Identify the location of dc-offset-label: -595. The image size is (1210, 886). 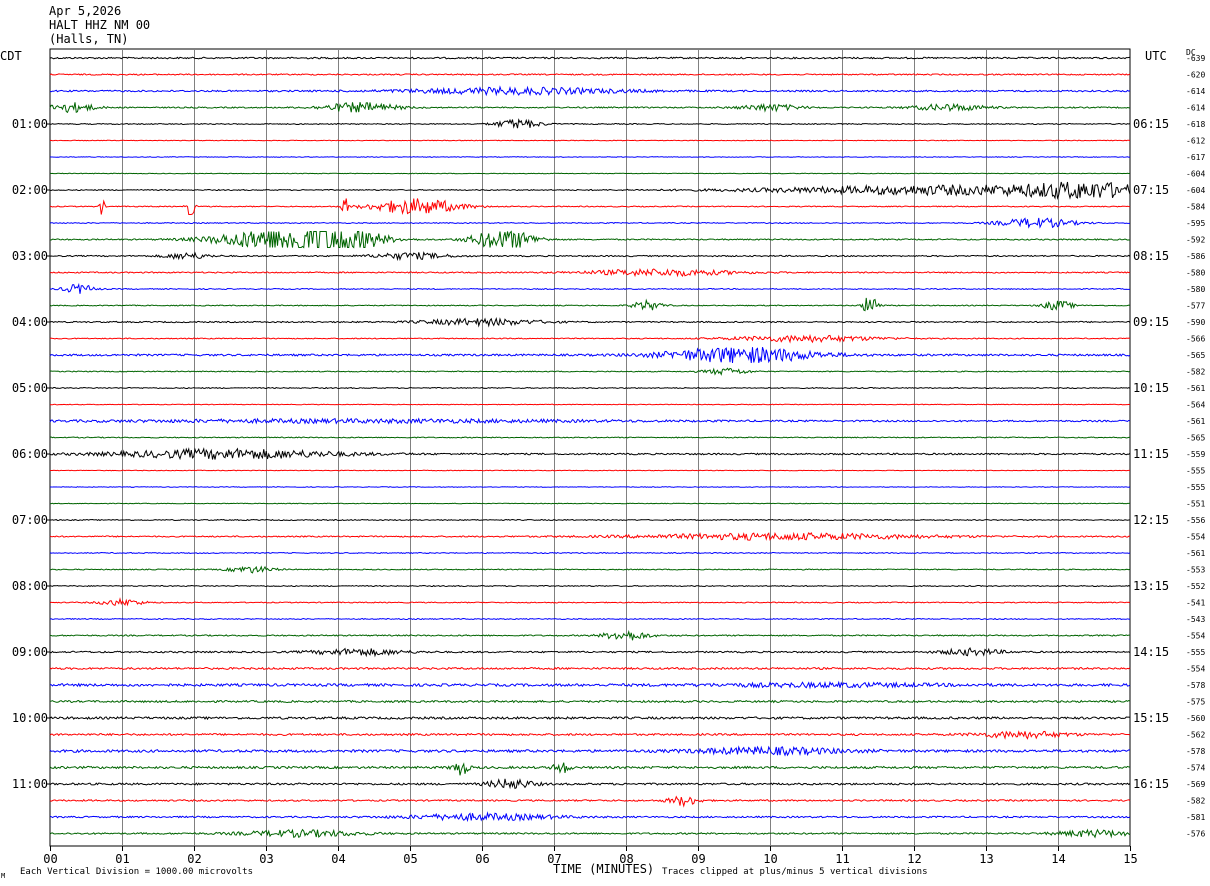
(1195, 223).